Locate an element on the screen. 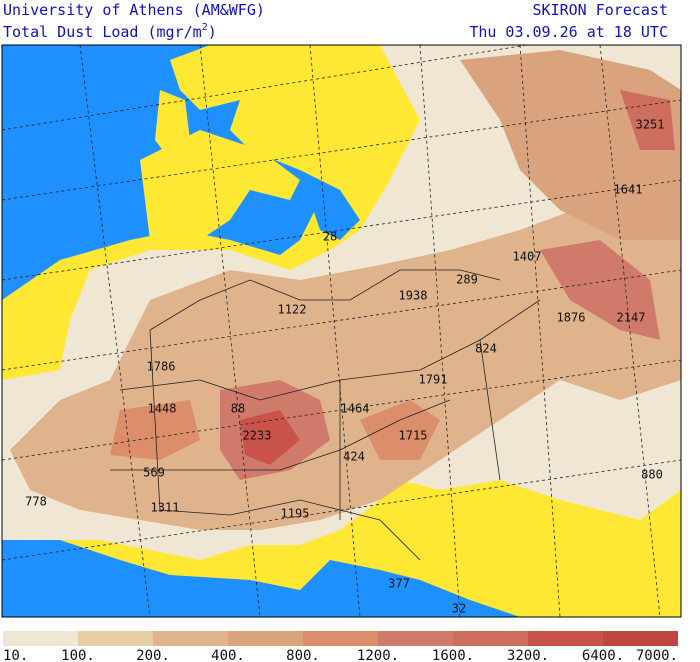 This screenshot has height=662, width=700. sea is located at coordinates (330, 205).